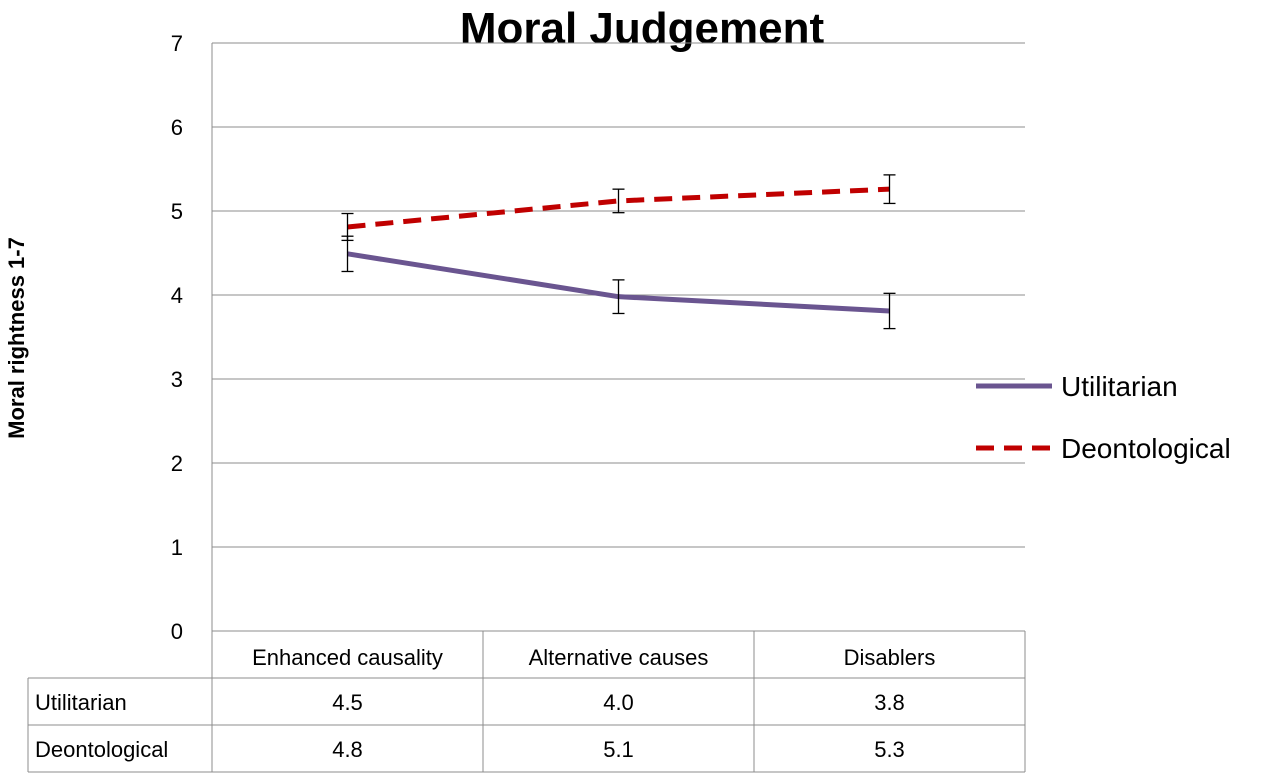 The width and height of the screenshot is (1267, 775). Describe the element at coordinates (618, 749) in the screenshot. I see `table-cell: 5.1` at that location.